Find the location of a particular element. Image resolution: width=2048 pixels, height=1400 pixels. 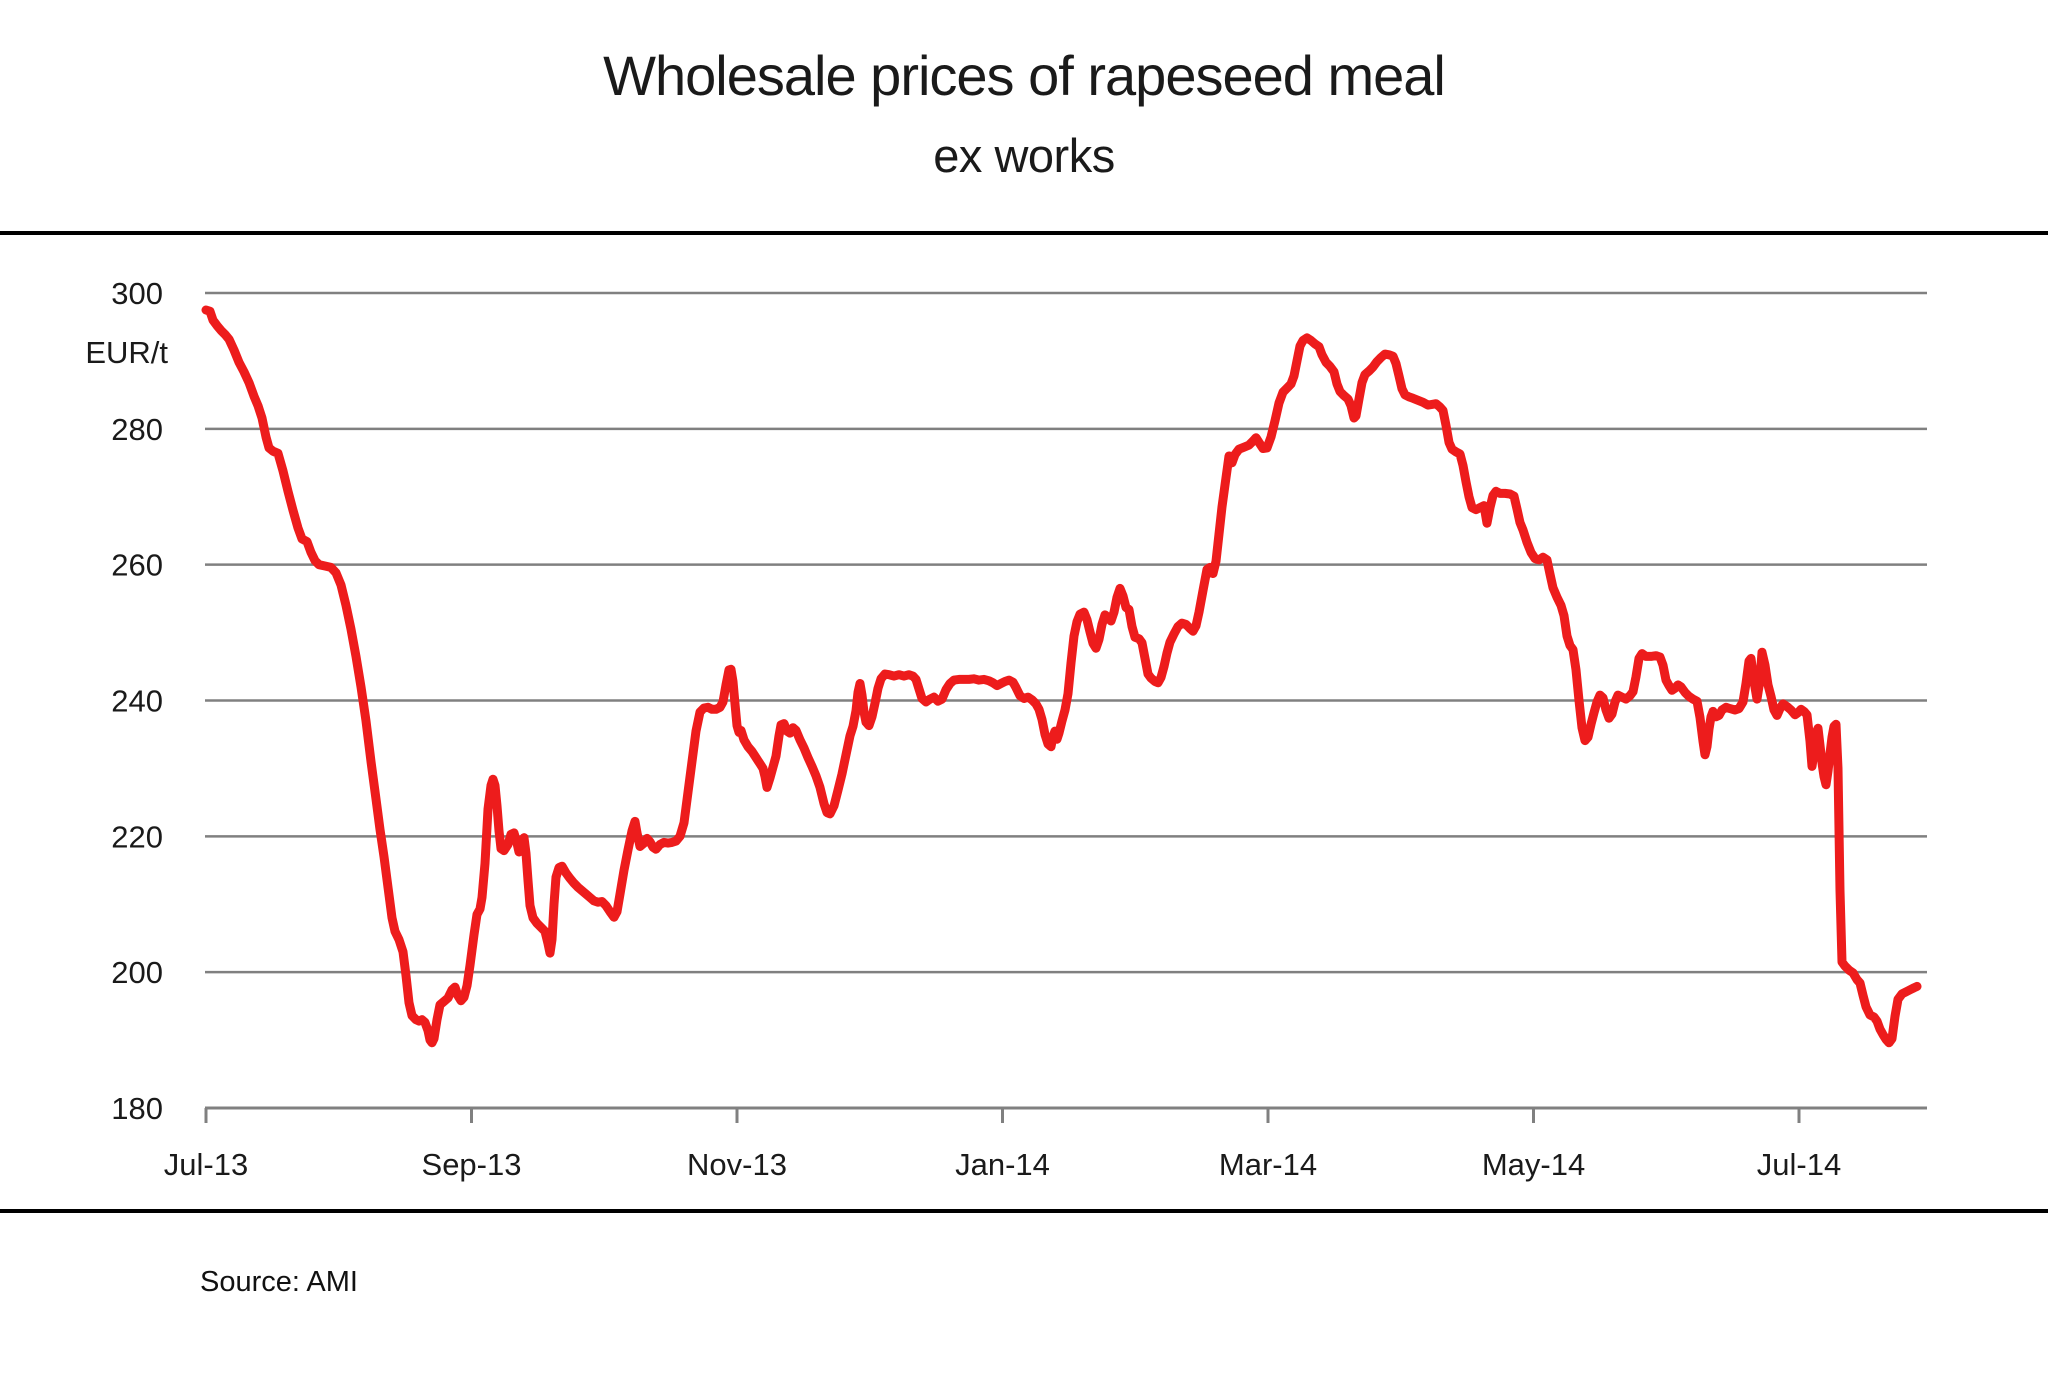

x-tick-label-Jul-14: Jul-14 is located at coordinates (1799, 1164).